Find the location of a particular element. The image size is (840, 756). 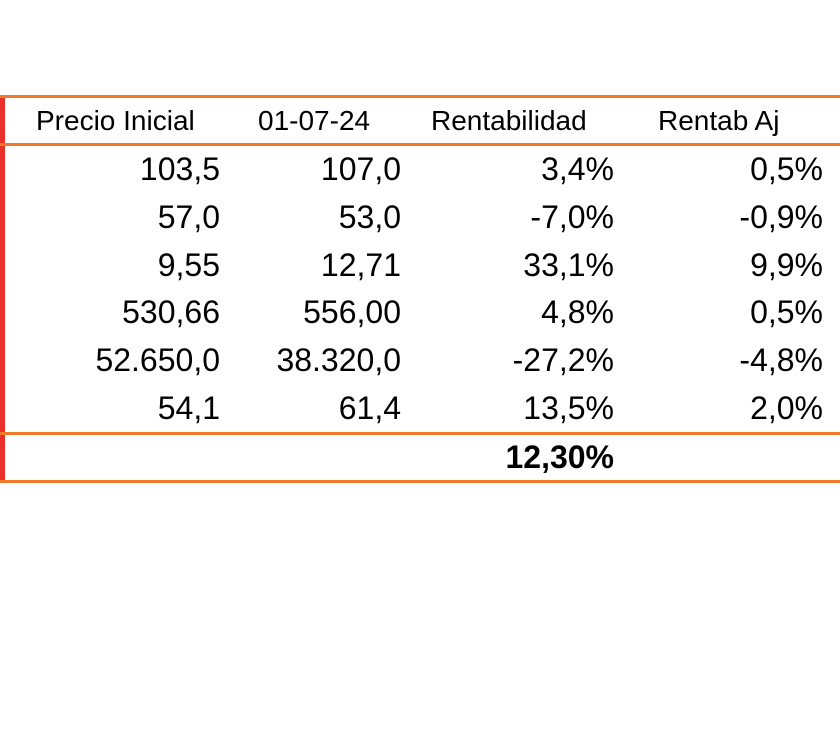

table-top-border is located at coordinates (420, 96).